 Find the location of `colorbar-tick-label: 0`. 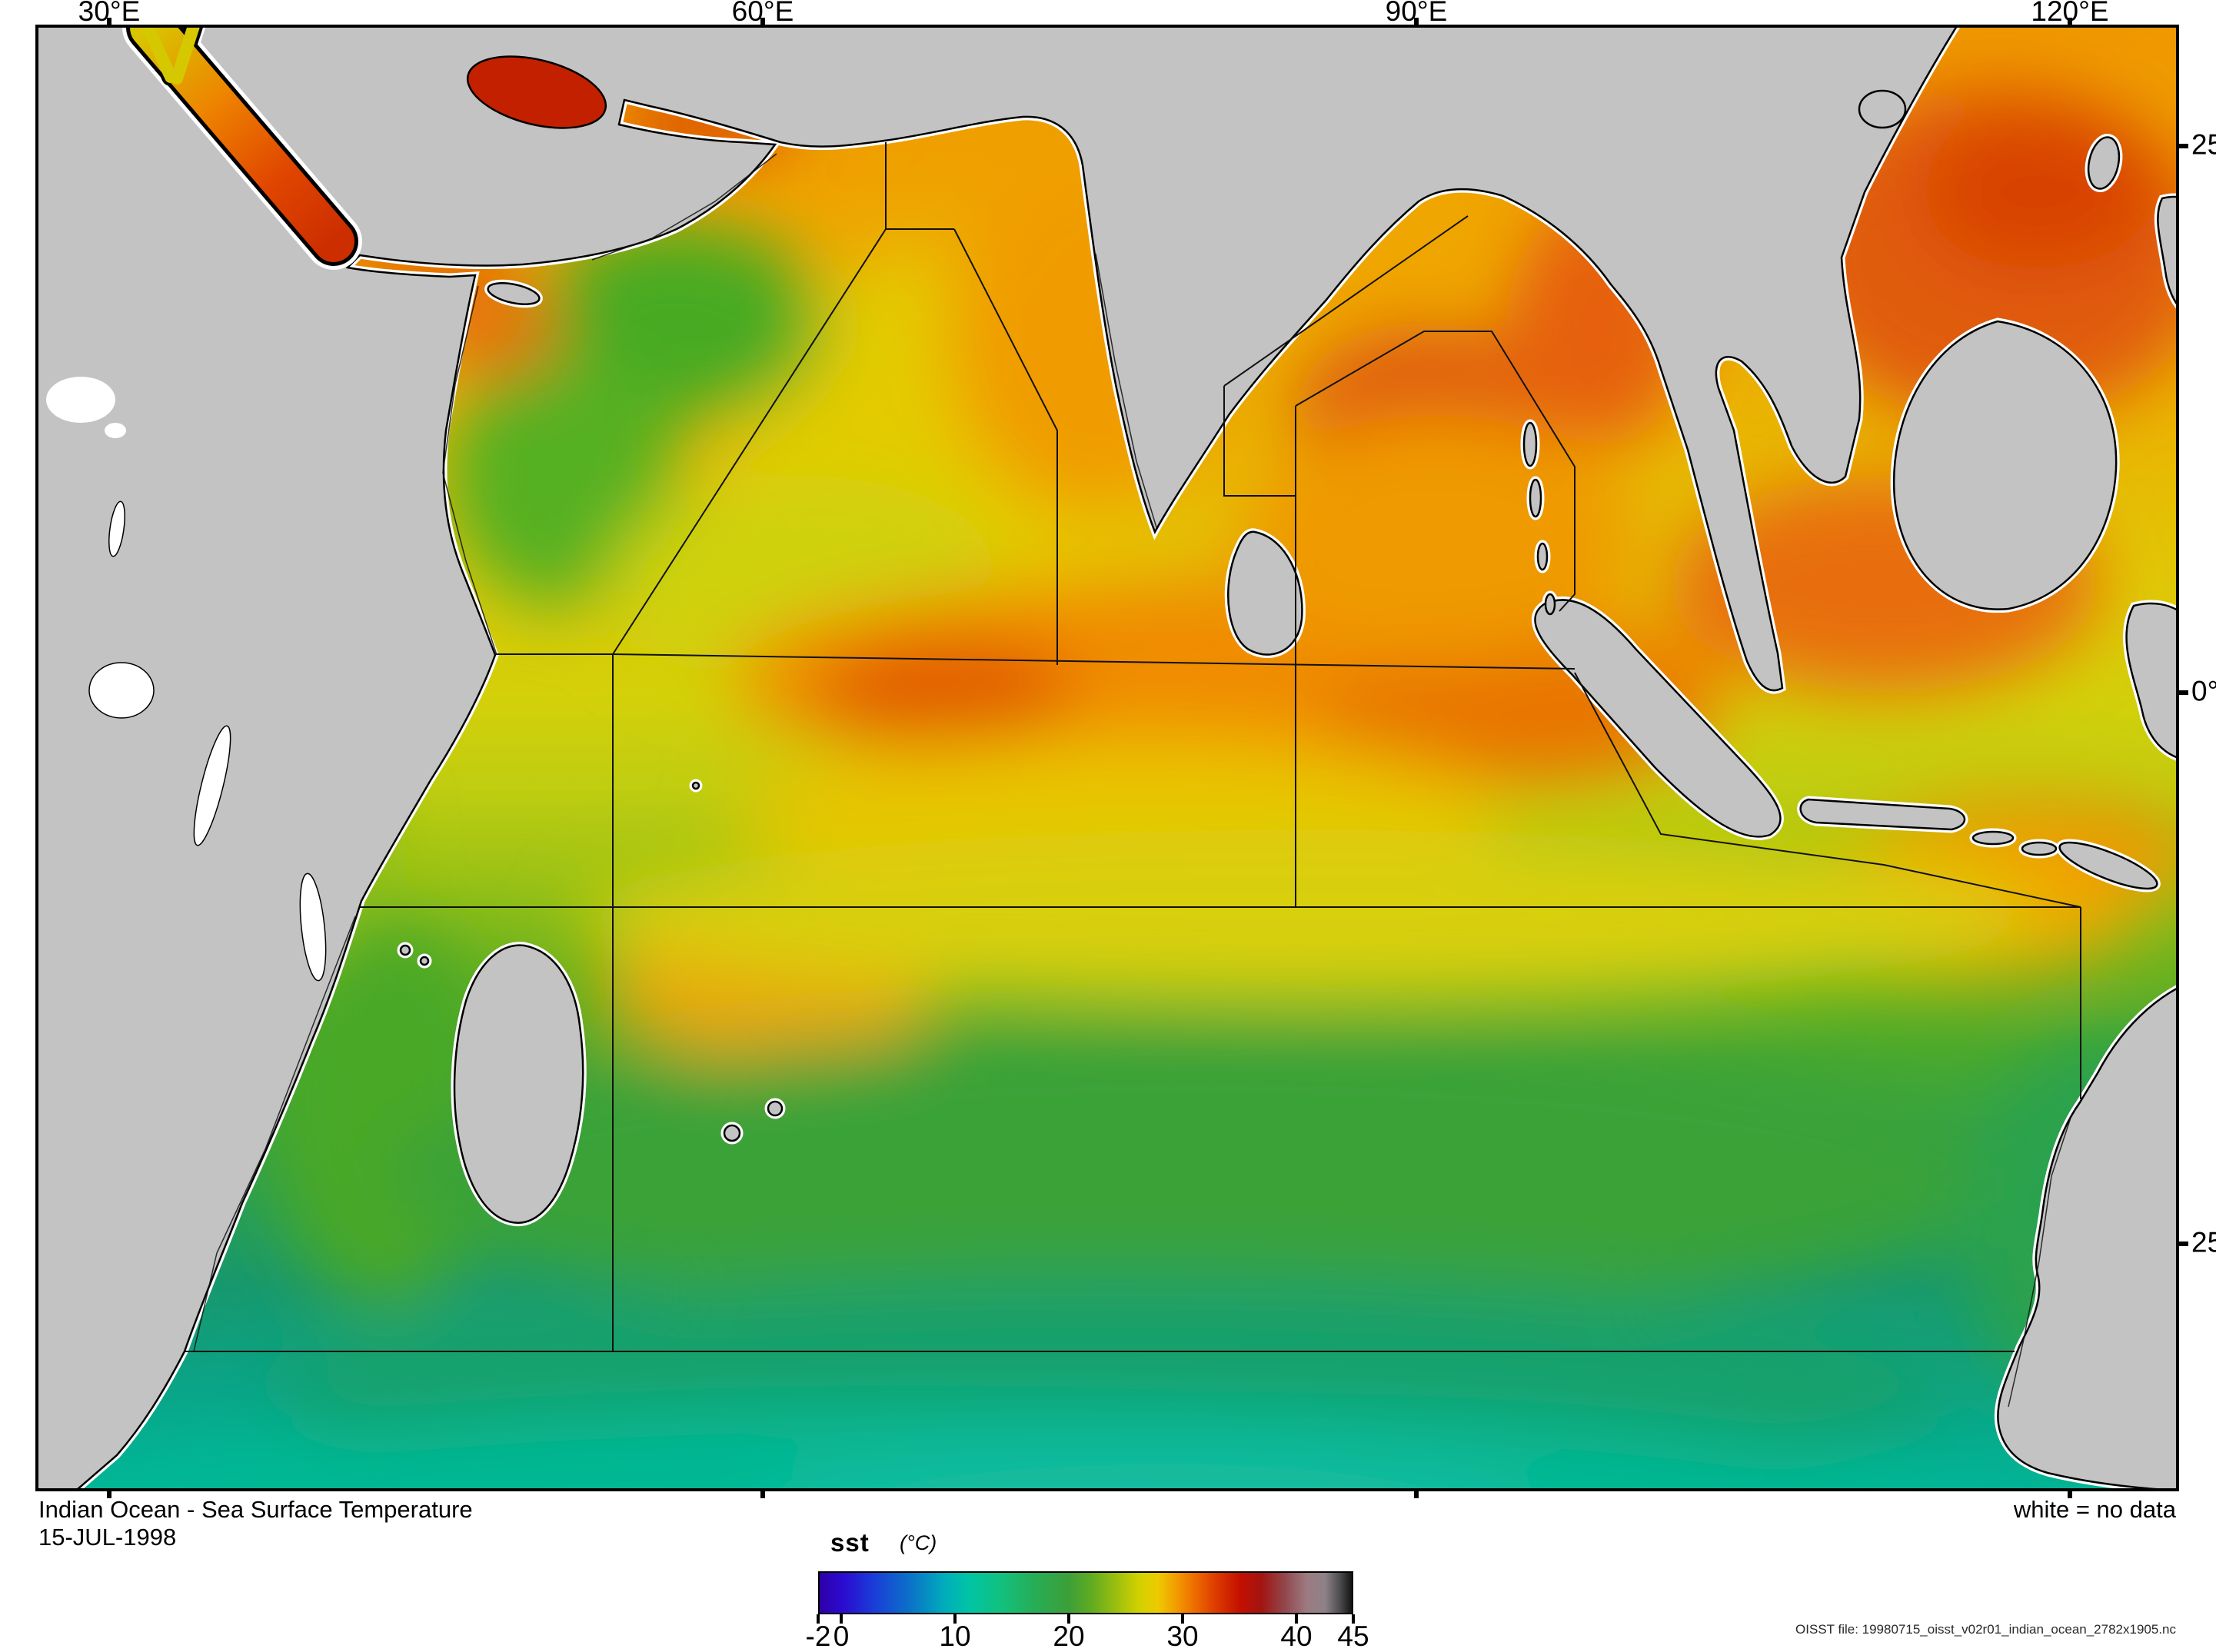

colorbar-tick-label: 0 is located at coordinates (842, 1636).